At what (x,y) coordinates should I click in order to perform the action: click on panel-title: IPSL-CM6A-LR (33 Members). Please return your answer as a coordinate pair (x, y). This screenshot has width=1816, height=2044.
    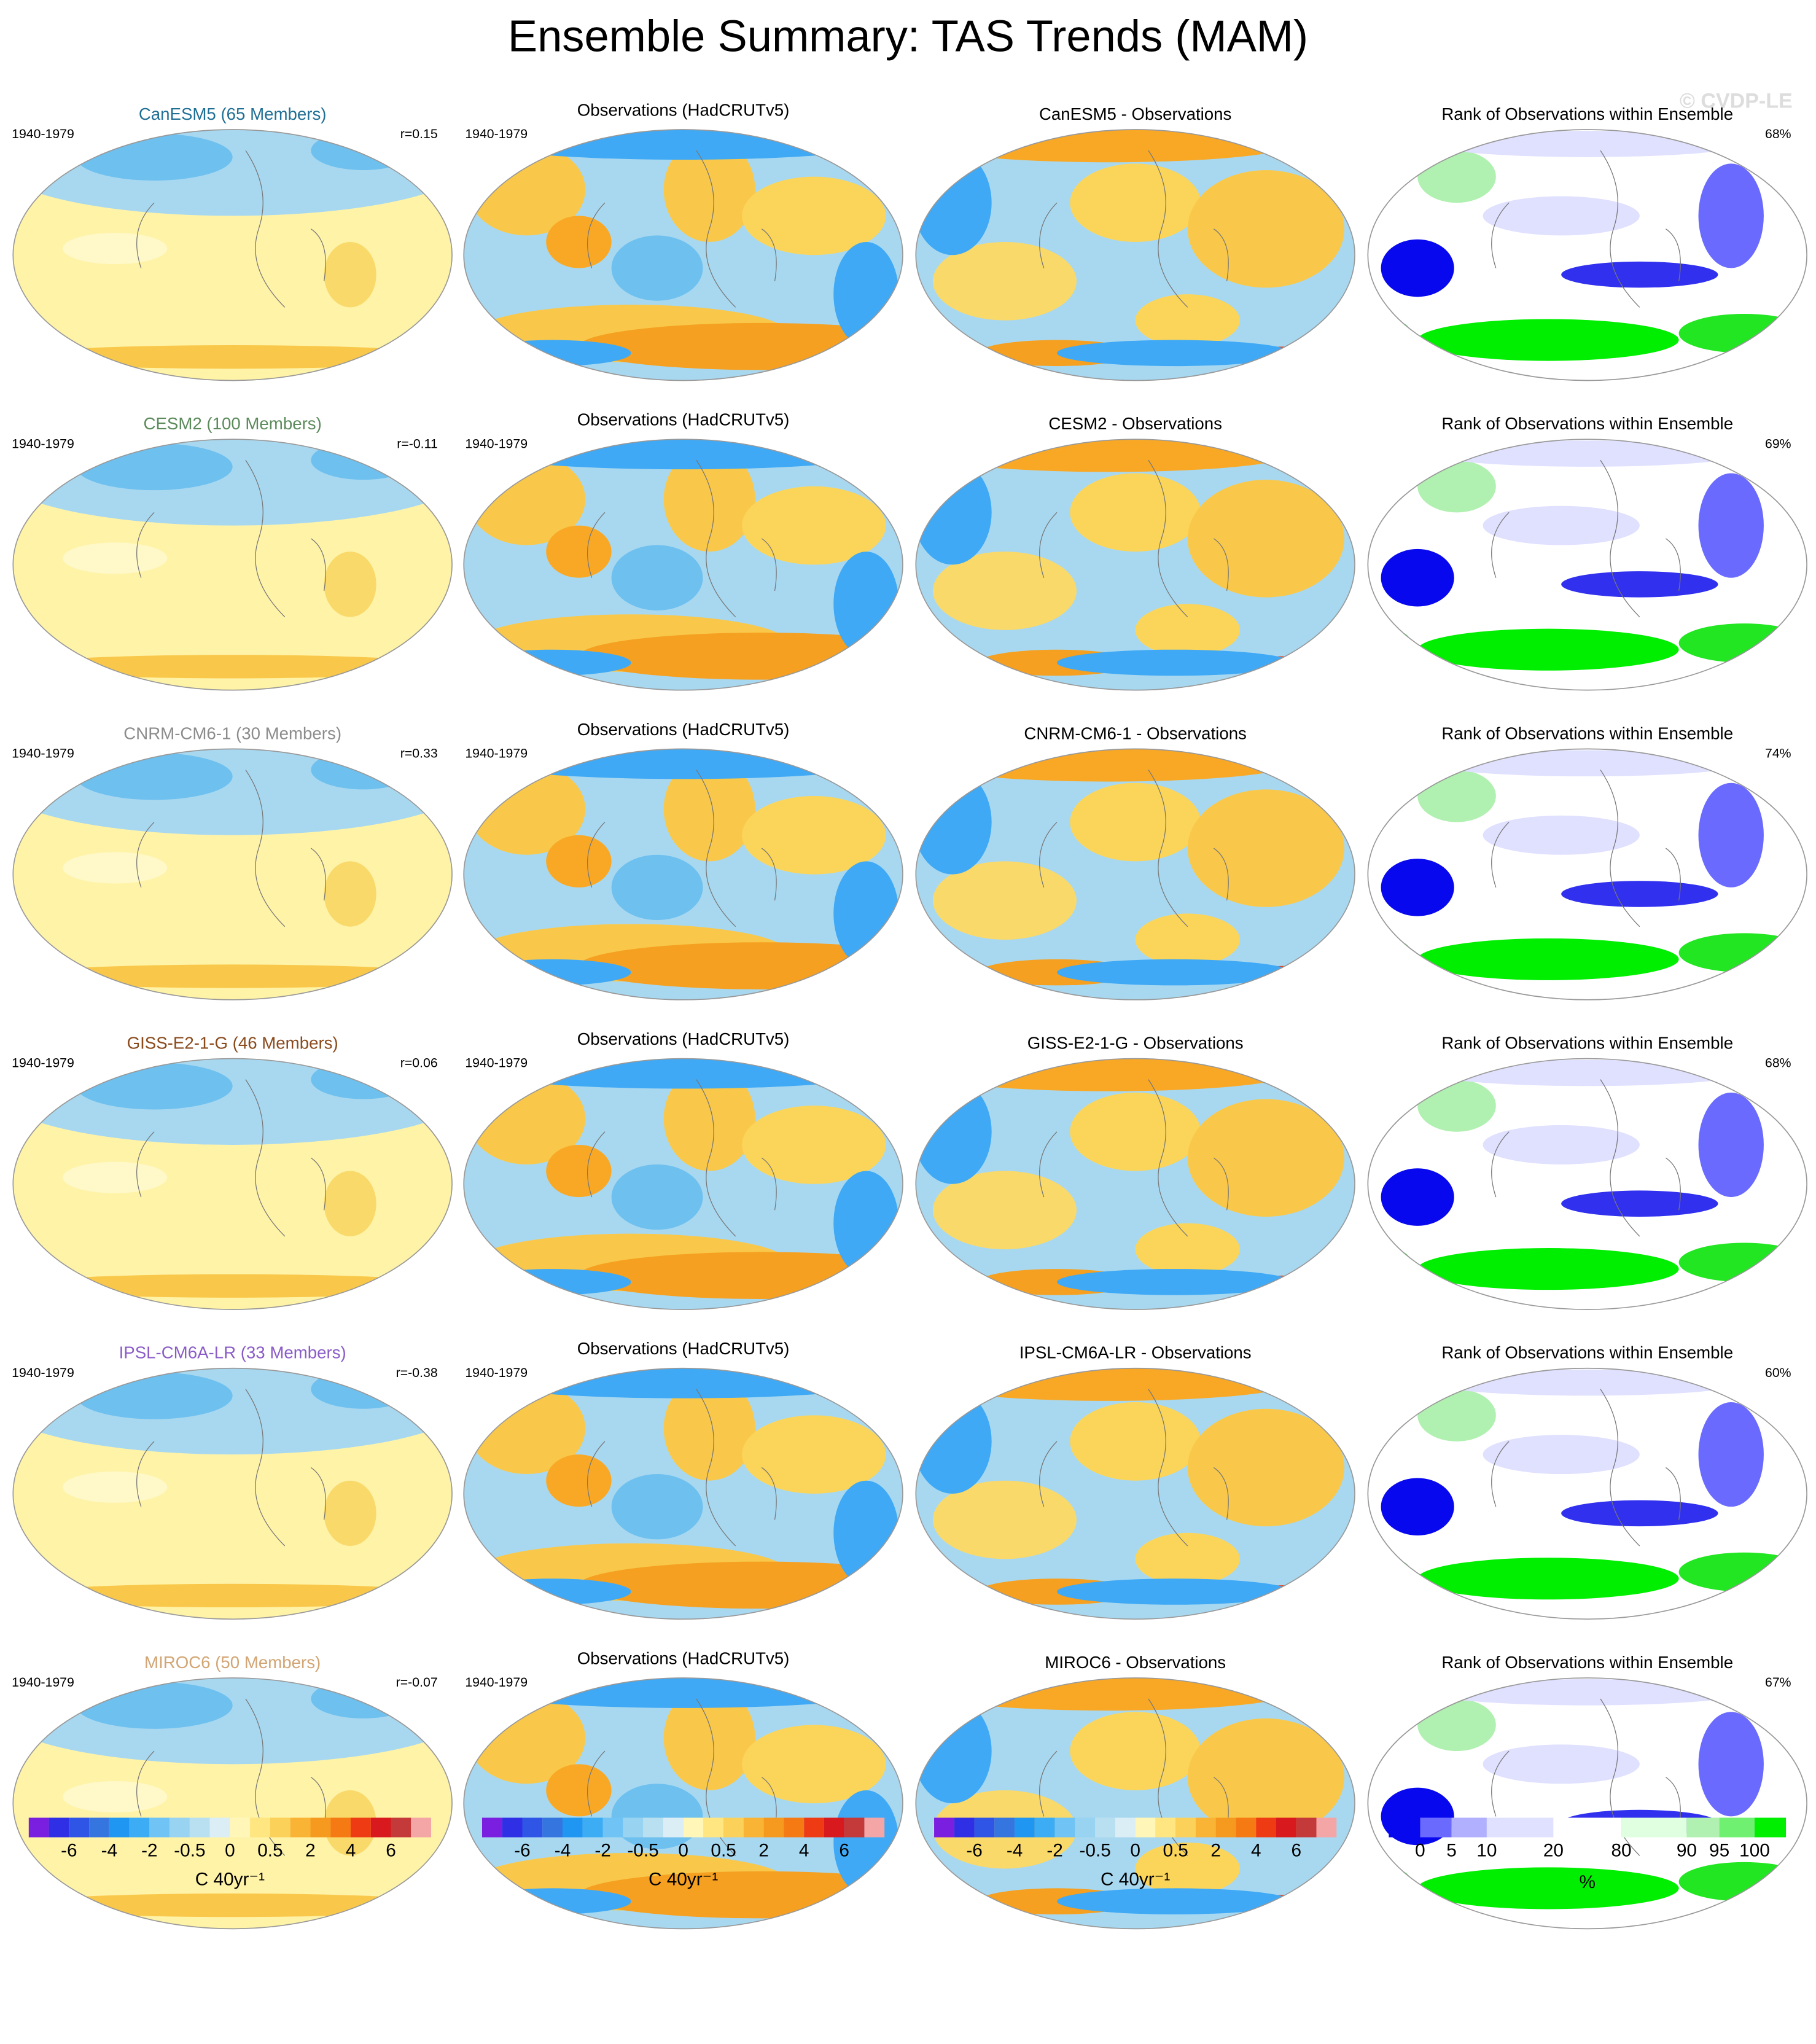
    Looking at the image, I should click on (232, 1352).